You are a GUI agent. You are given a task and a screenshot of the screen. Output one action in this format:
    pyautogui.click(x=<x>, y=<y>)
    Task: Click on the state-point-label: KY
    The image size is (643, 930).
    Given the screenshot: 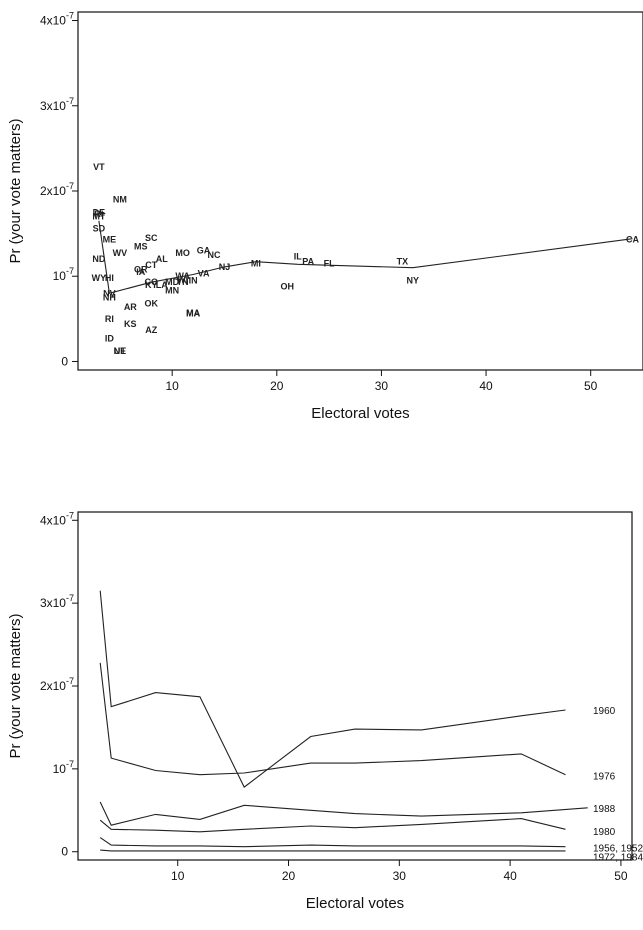 What is the action you would take?
    pyautogui.click(x=151, y=285)
    